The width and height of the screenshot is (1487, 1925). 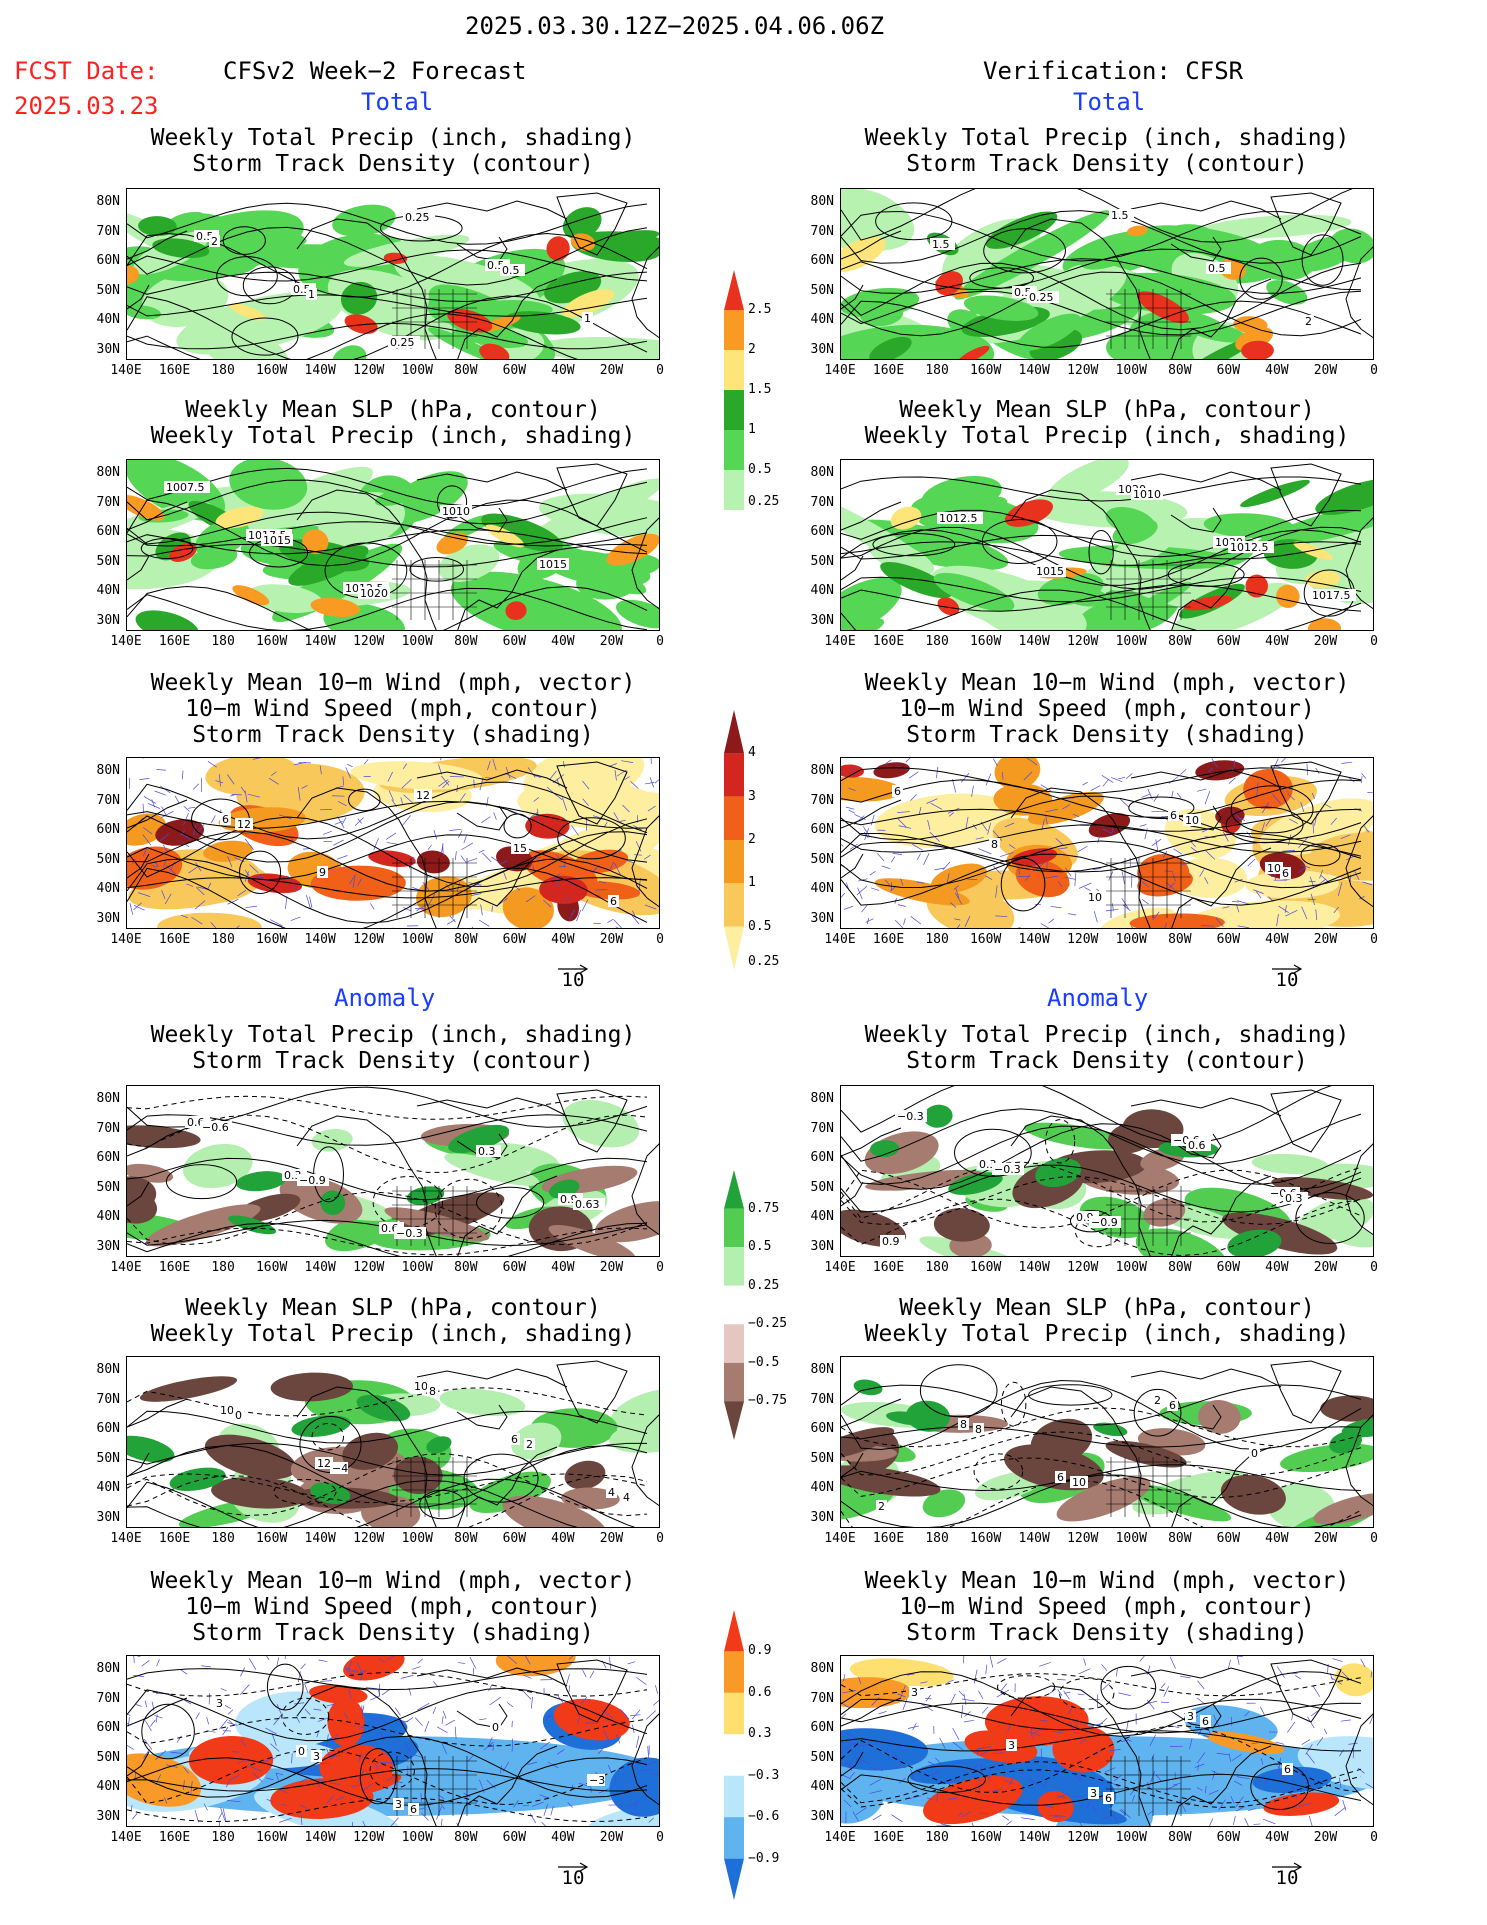 What do you see at coordinates (587, 318) in the screenshot?
I see `fc-precip-total-contour-label: 1` at bounding box center [587, 318].